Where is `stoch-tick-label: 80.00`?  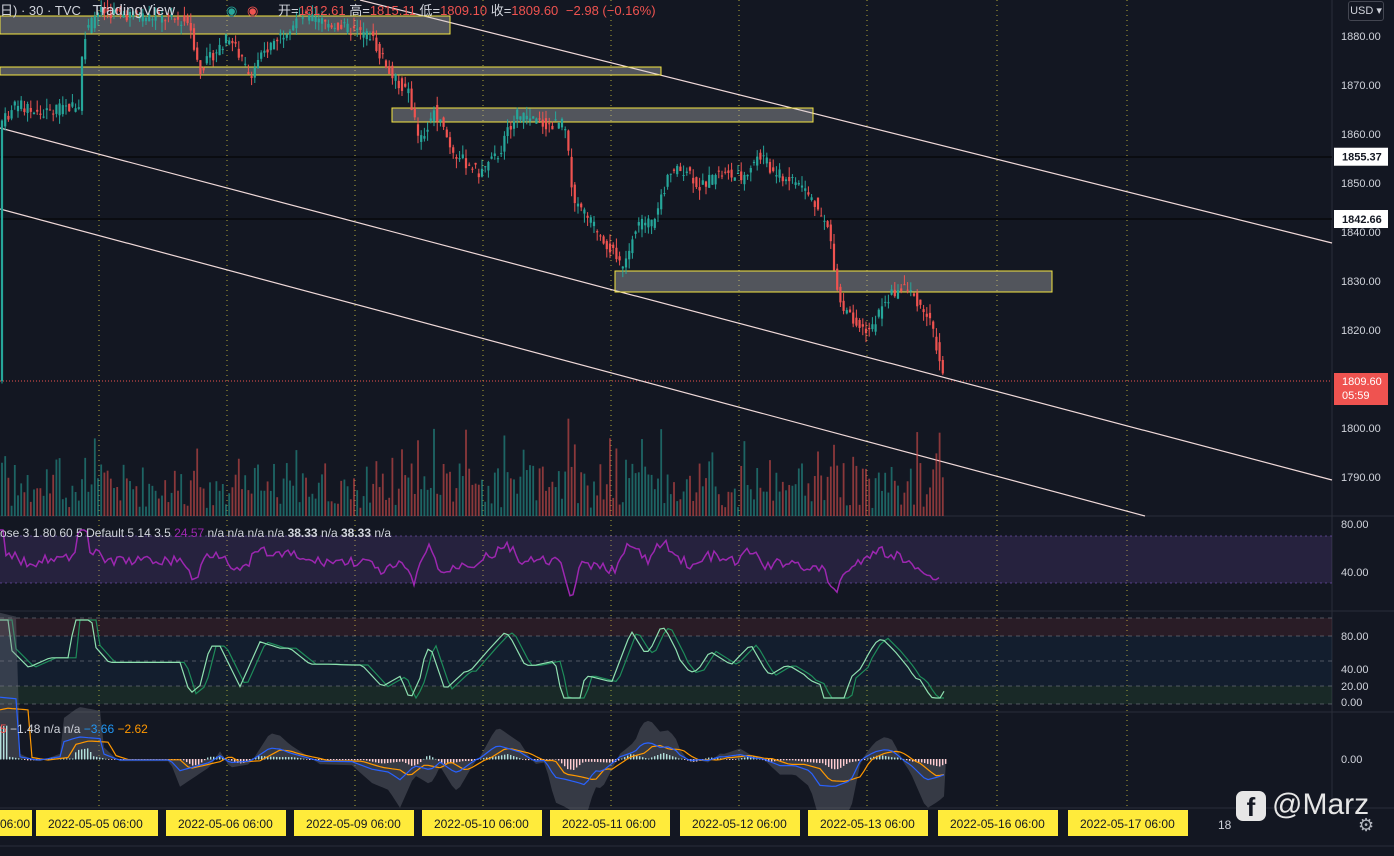 stoch-tick-label: 80.00 is located at coordinates (1355, 637).